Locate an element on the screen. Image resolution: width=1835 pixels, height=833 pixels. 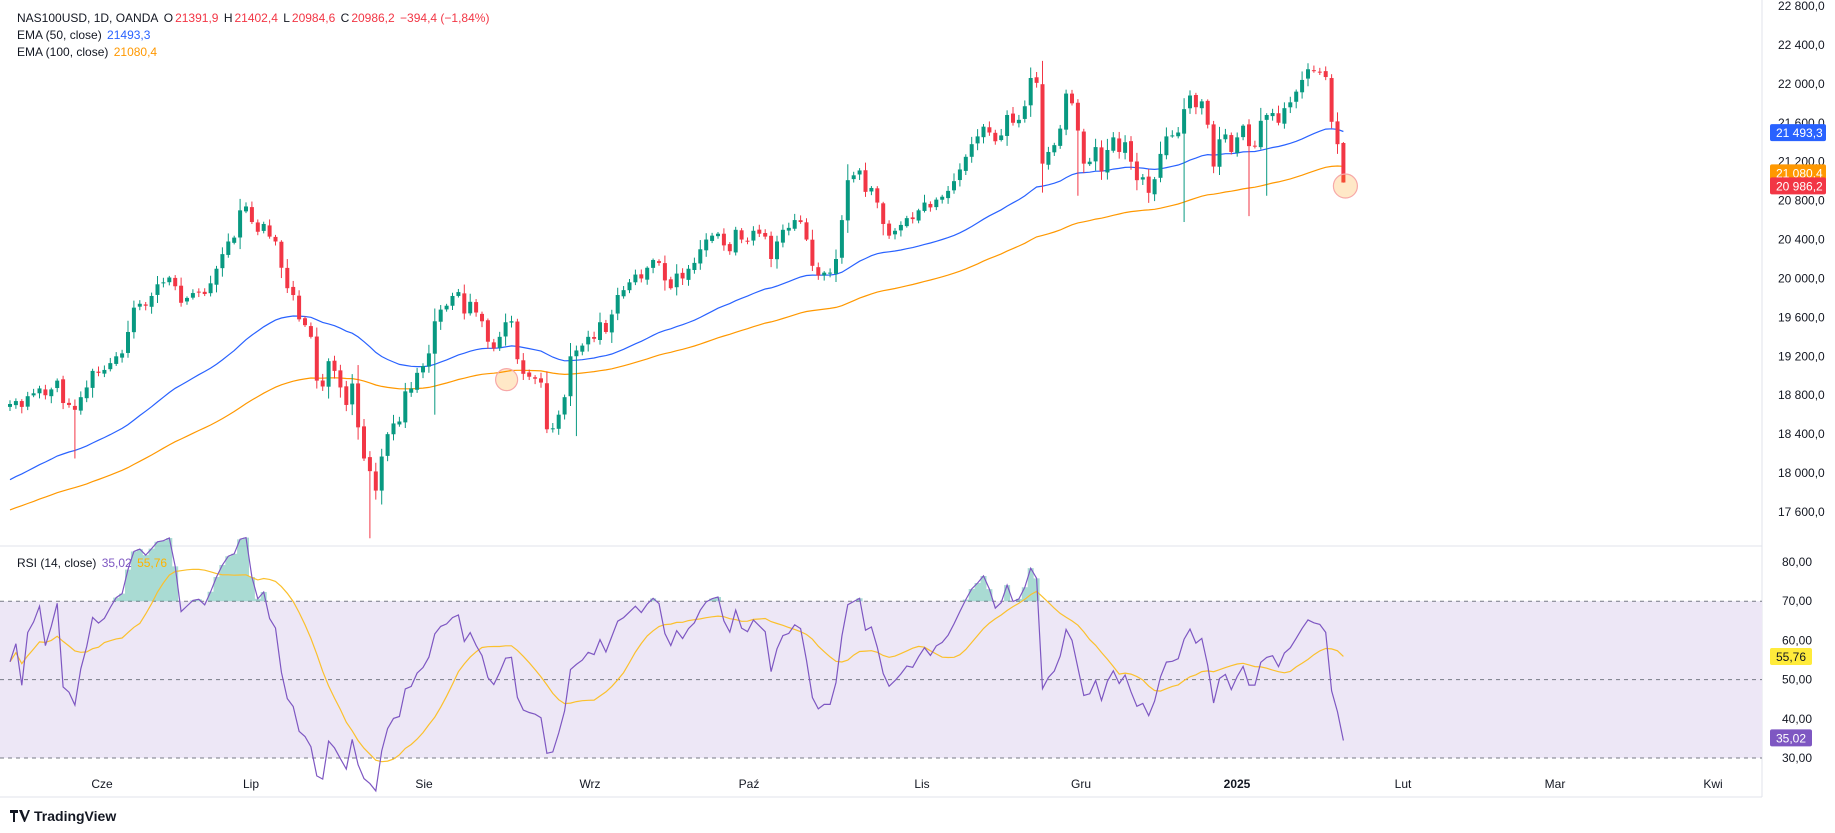
rsi-axis-label: 35,02 is located at coordinates (1791, 738).